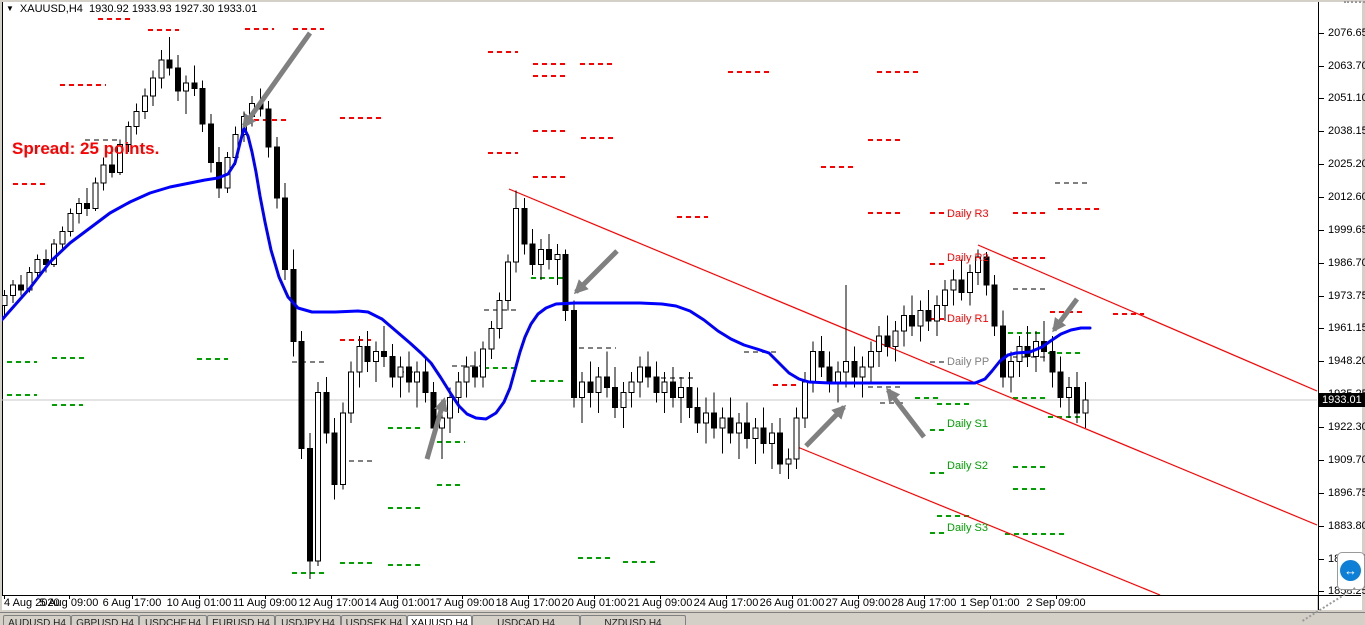 This screenshot has width=1365, height=625. I want to click on tab-eurusd-h4: EURUSD,H4, so click(241, 620).